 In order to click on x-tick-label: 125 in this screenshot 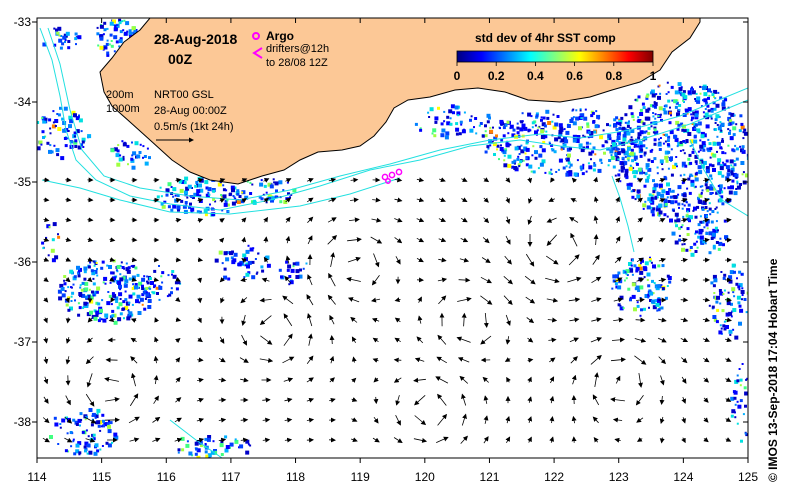, I will do `click(748, 477)`.